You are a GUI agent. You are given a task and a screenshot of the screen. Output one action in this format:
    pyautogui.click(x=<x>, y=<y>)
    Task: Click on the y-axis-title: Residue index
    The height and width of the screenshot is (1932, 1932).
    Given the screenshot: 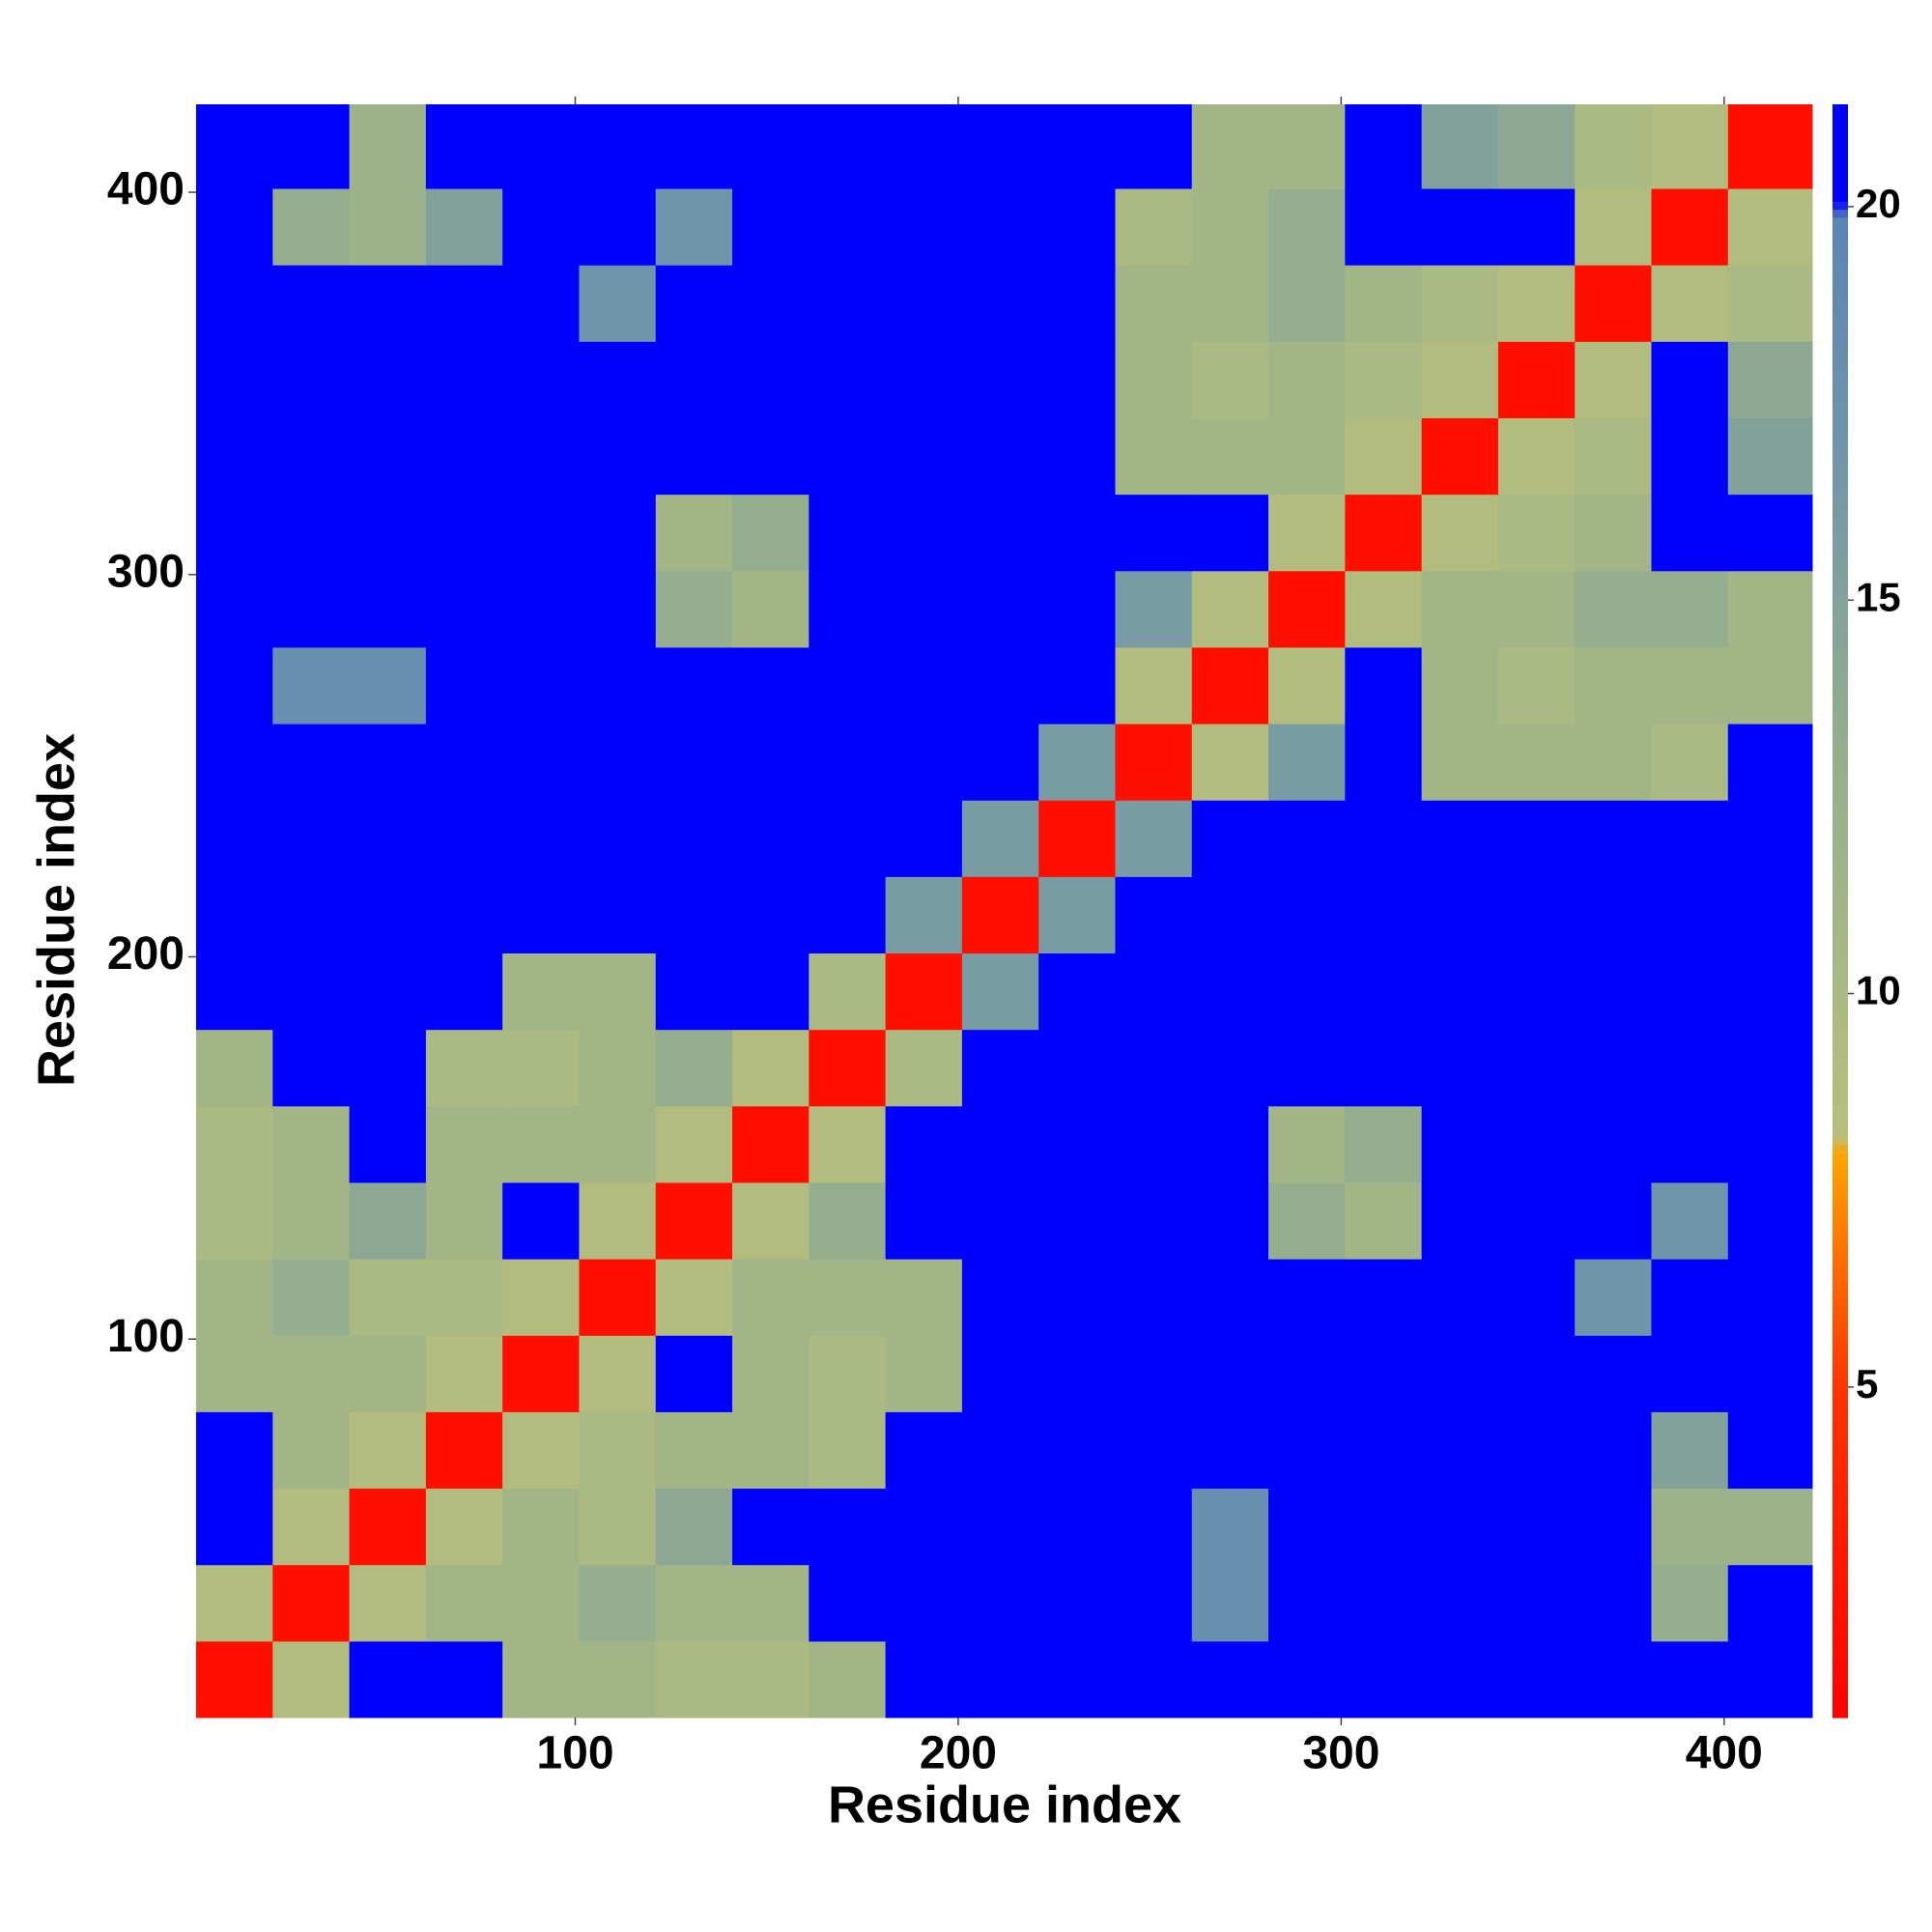 What is the action you would take?
    pyautogui.click(x=56, y=910)
    